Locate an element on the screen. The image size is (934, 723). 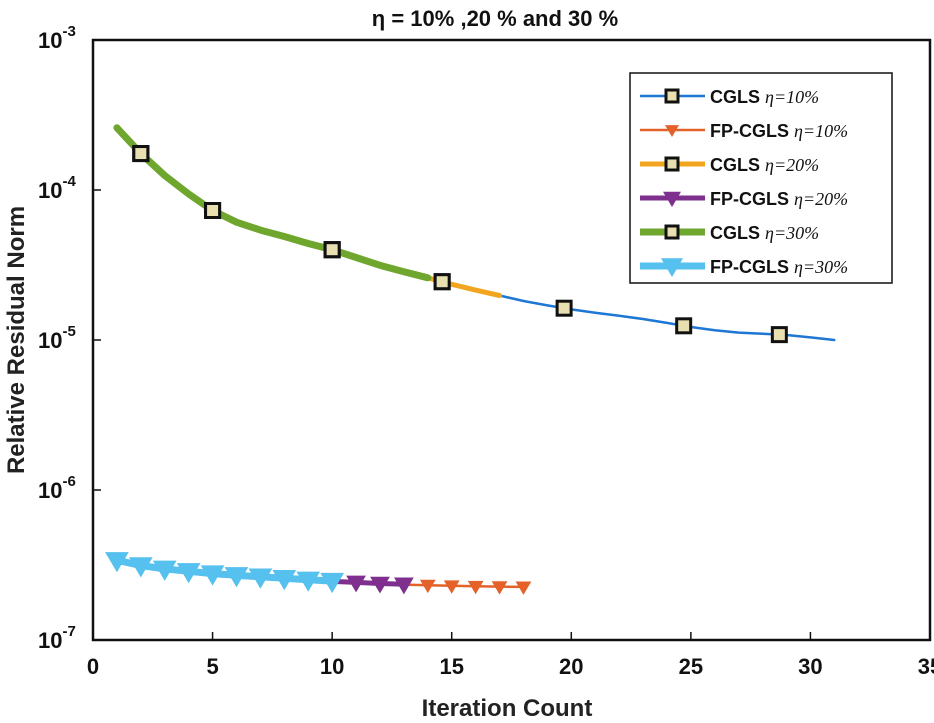
legend-marker-cgls-eta-30pct is located at coordinates (672, 232).